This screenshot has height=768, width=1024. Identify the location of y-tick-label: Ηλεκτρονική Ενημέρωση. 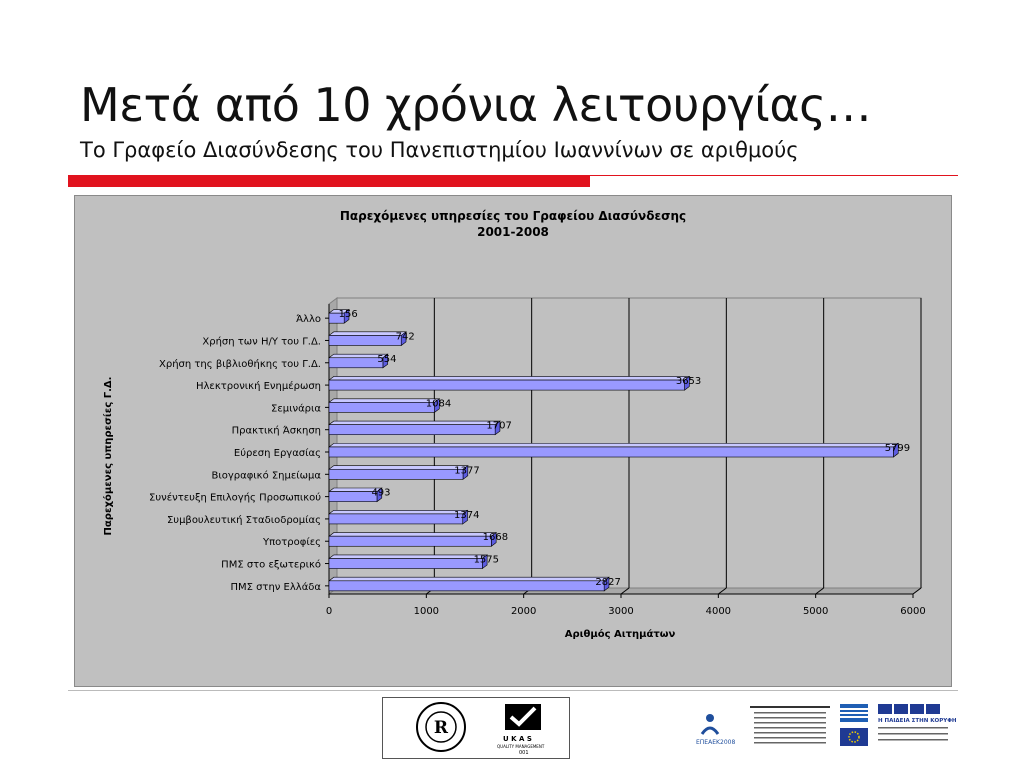
(258, 386).